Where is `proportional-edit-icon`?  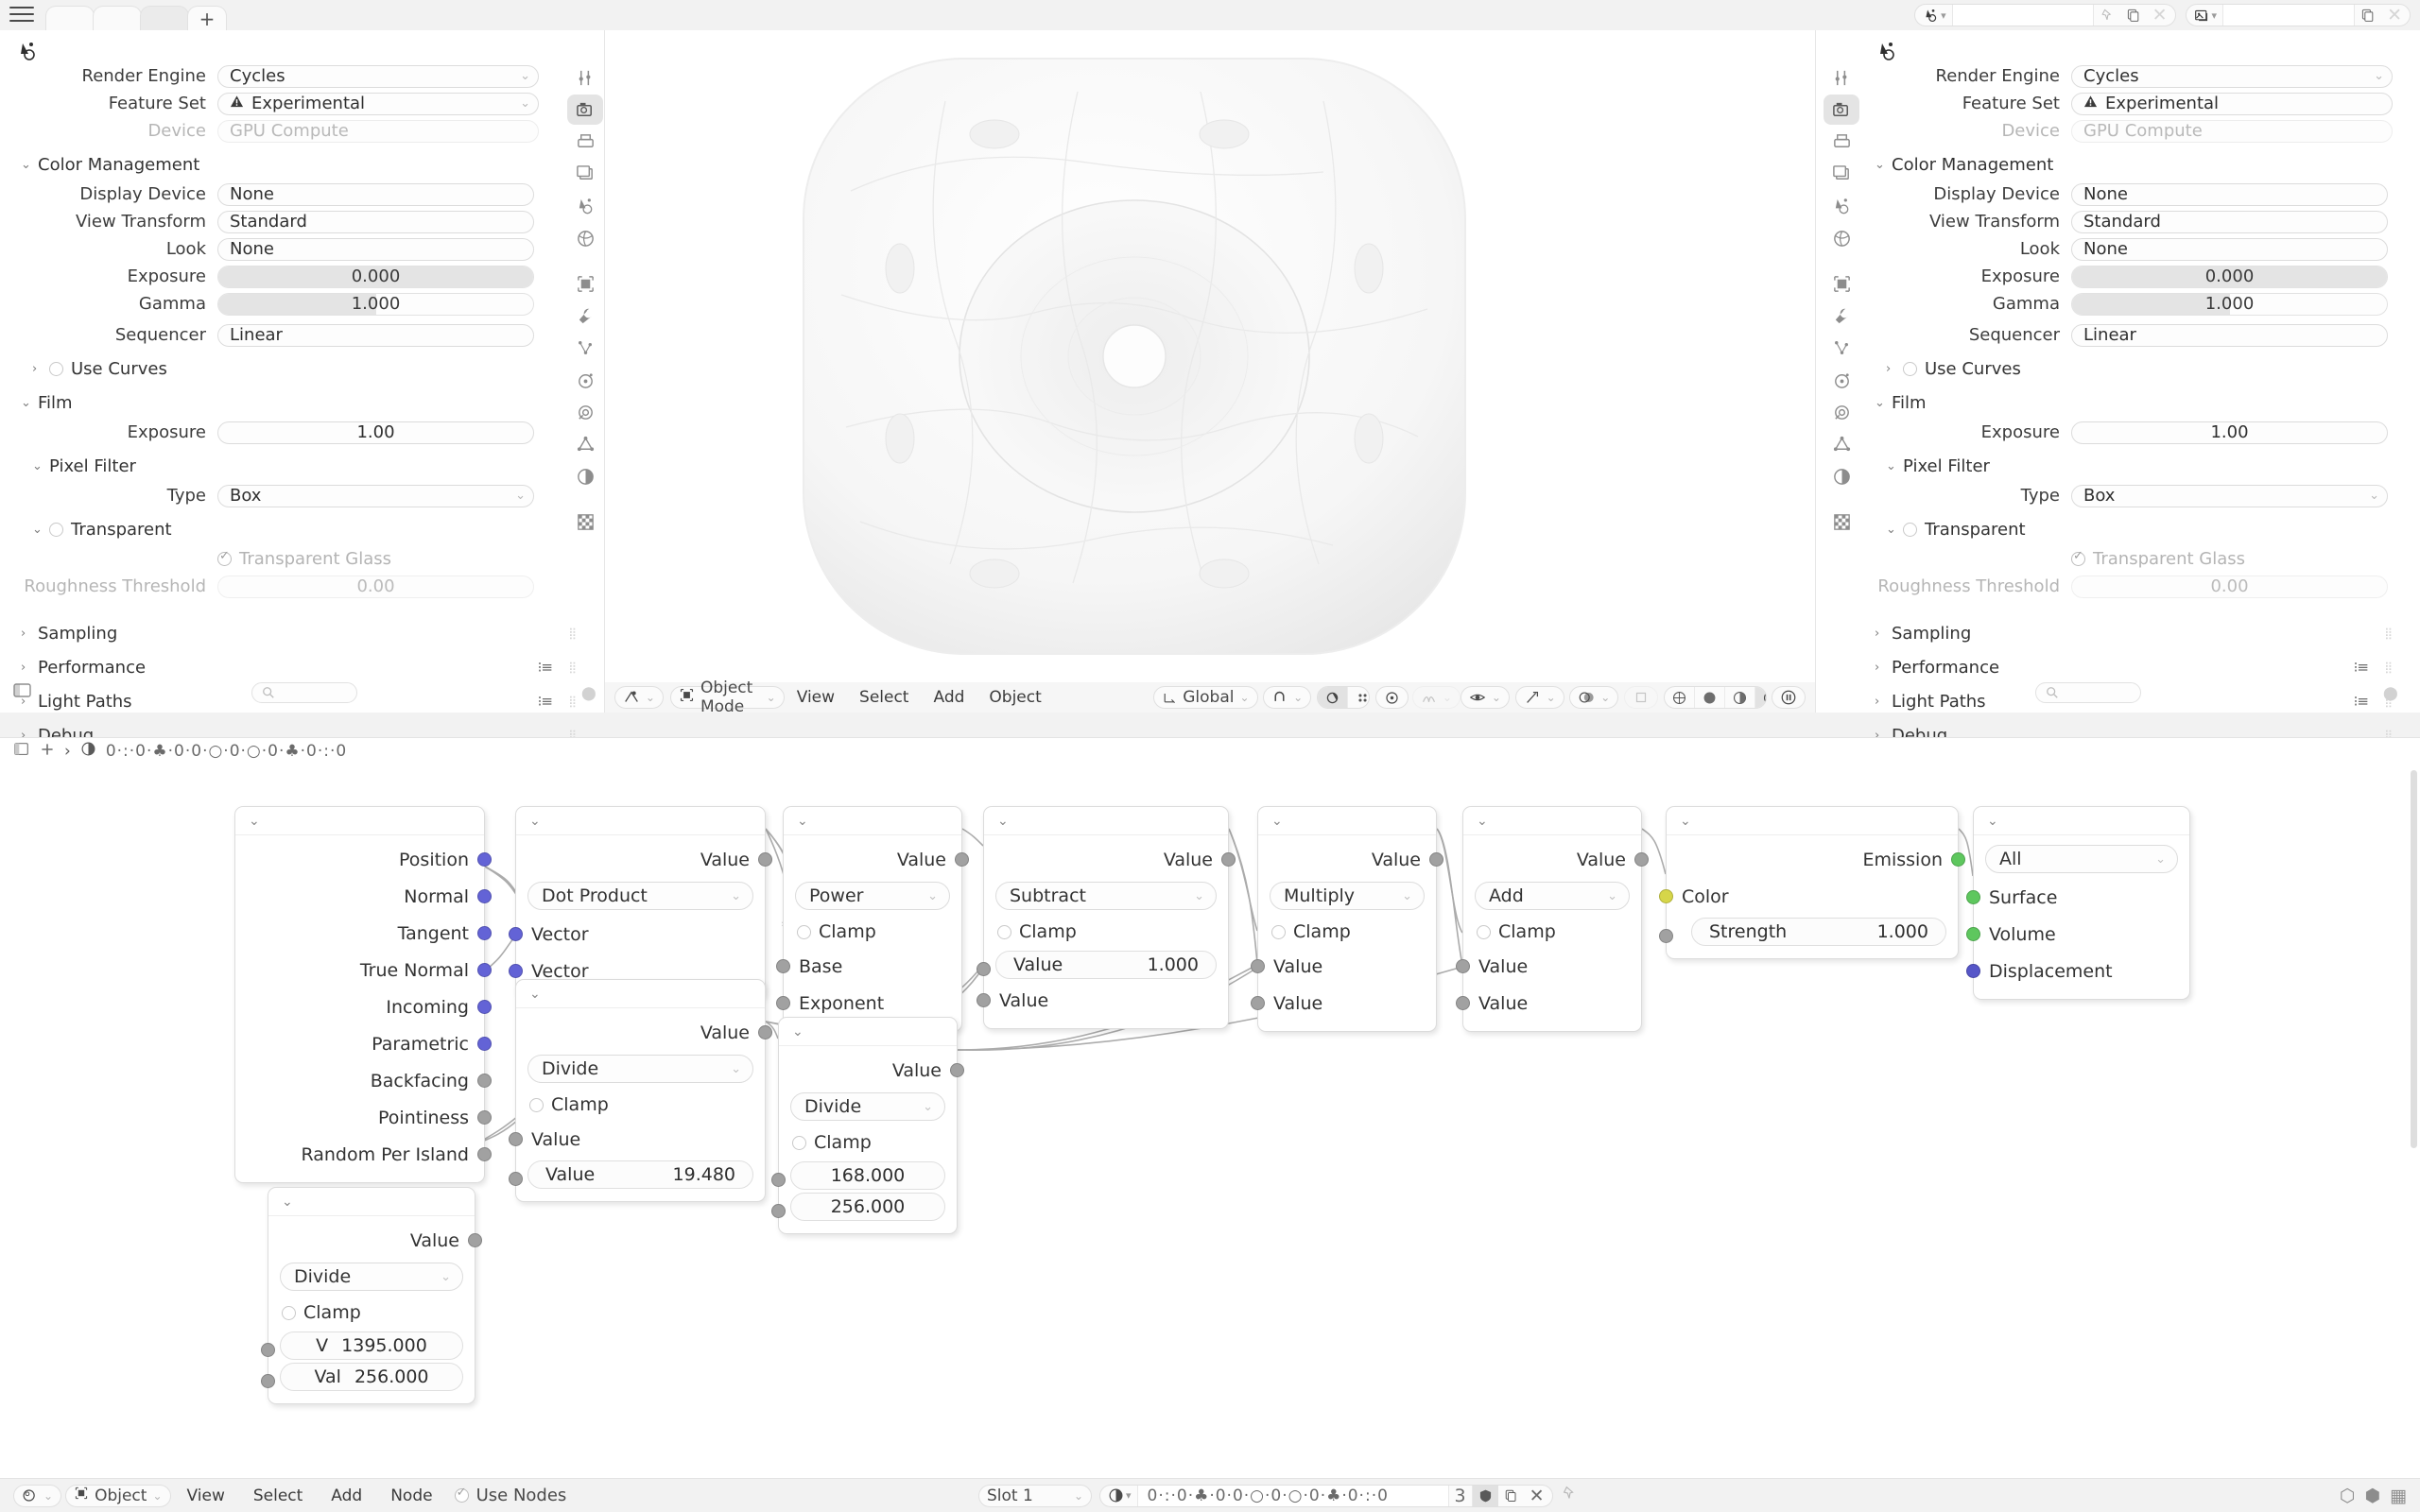
proportional-edit-icon is located at coordinates (1332, 697).